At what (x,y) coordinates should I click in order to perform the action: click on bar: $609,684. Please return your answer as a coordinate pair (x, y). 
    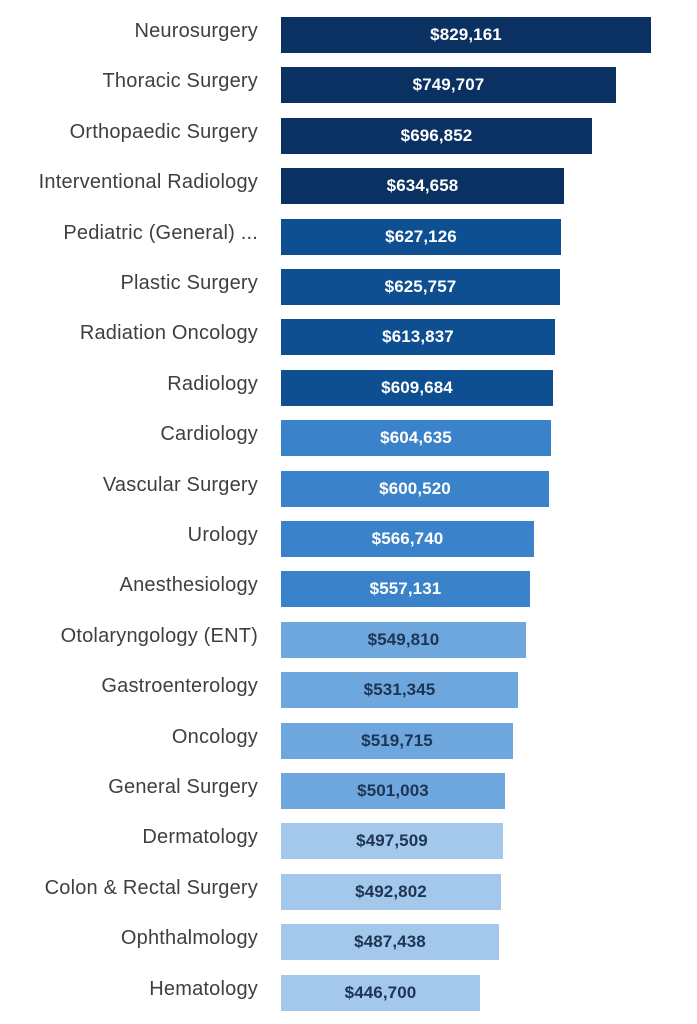
    Looking at the image, I should click on (417, 387).